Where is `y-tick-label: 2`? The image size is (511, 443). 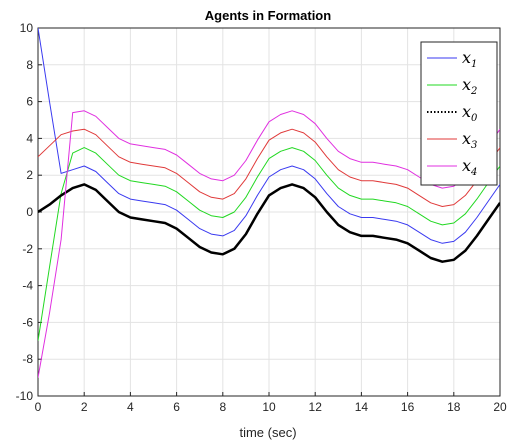 y-tick-label: 2 is located at coordinates (29, 175).